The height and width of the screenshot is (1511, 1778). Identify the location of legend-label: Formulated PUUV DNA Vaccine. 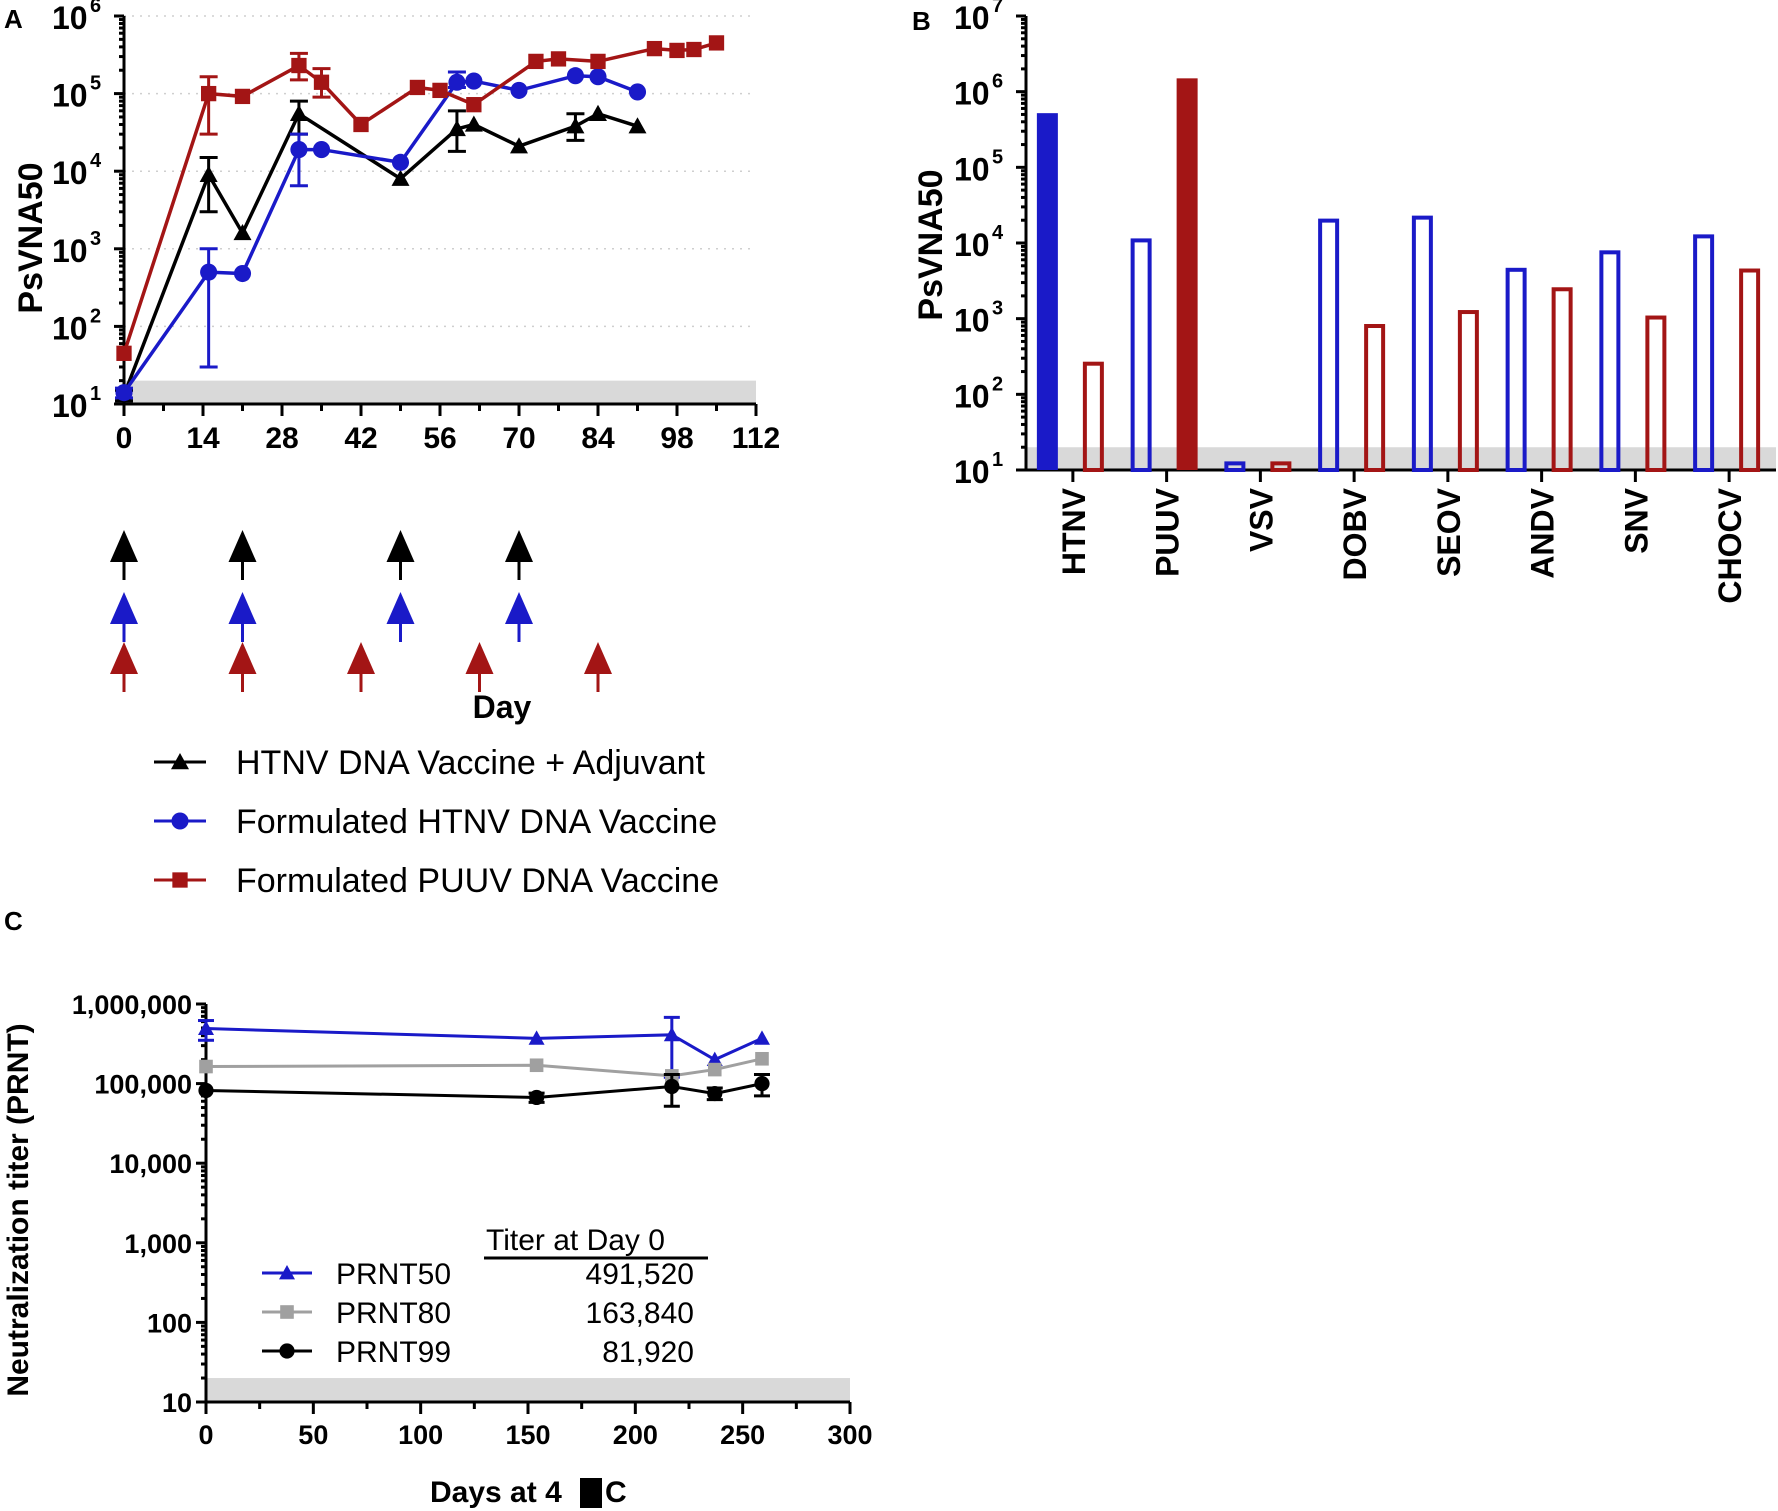
(477, 881).